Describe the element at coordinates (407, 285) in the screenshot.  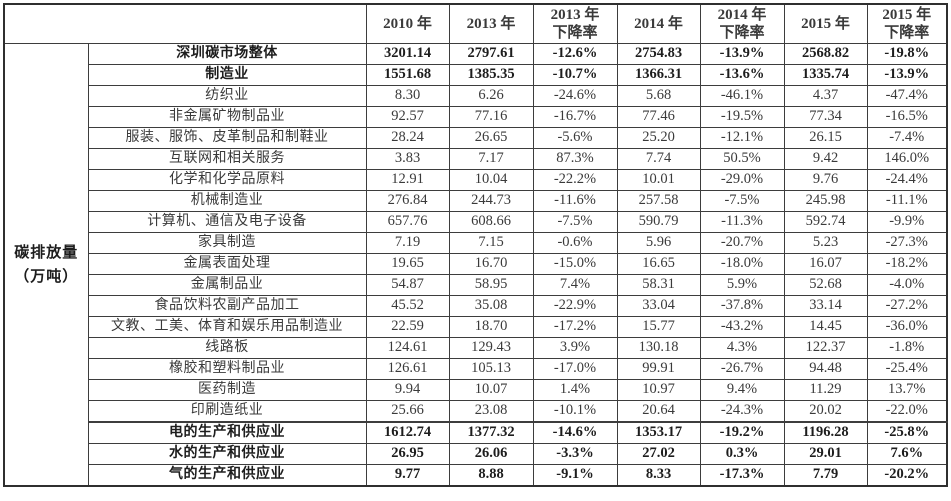
I see `value-cell: 54.87` at that location.